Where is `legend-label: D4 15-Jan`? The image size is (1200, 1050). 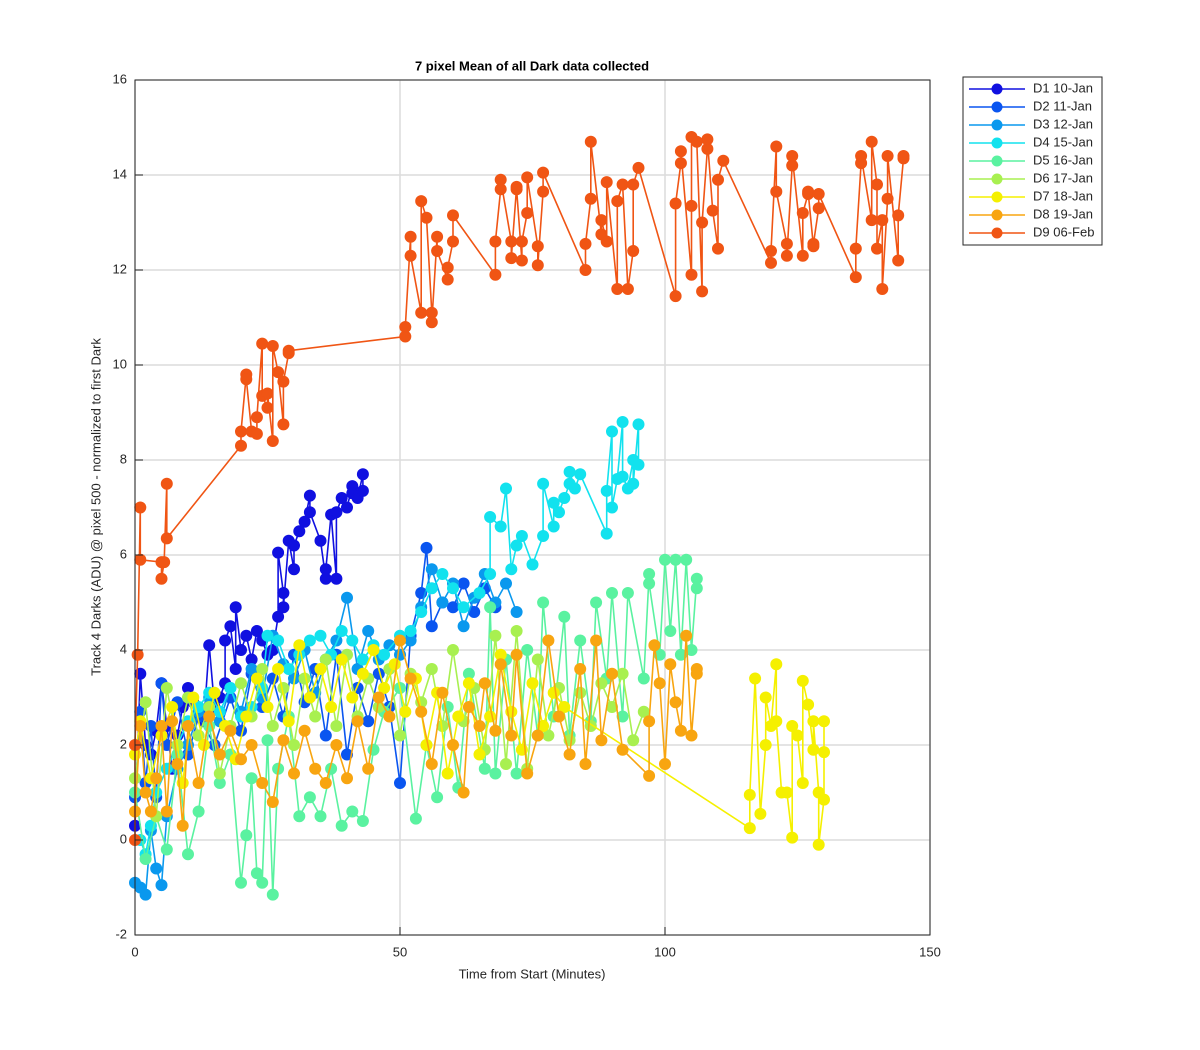
legend-label: D4 15-Jan is located at coordinates (1063, 141).